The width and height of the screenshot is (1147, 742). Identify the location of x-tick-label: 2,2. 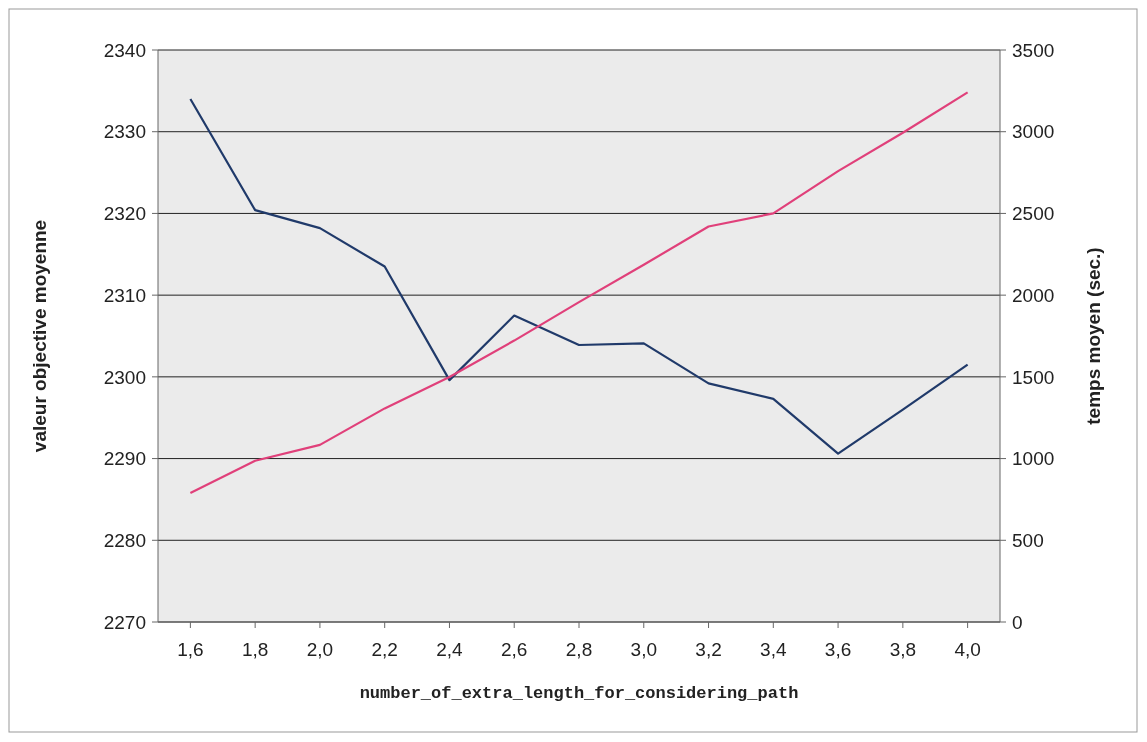
(384, 649).